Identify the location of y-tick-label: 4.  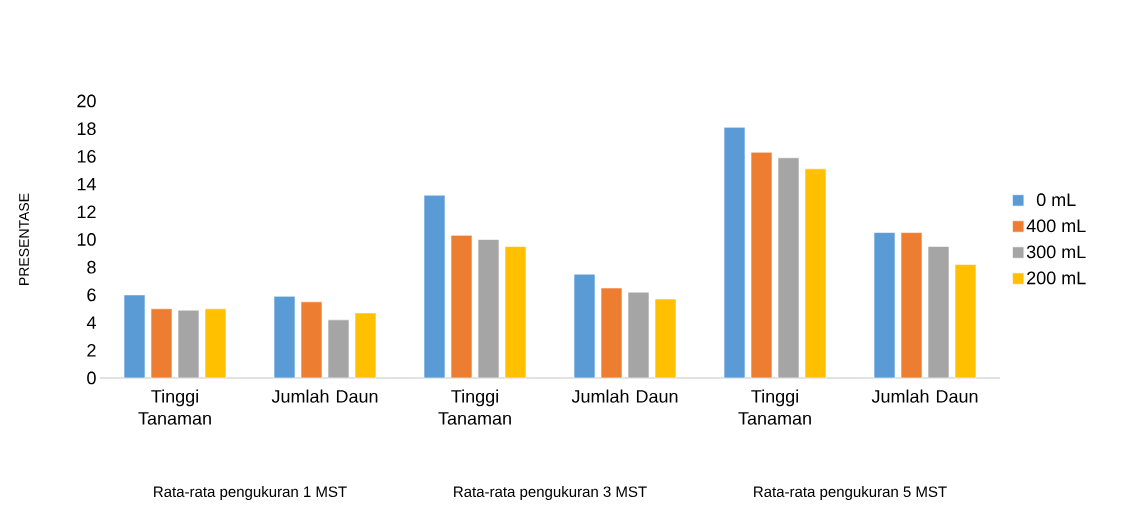
(91, 322).